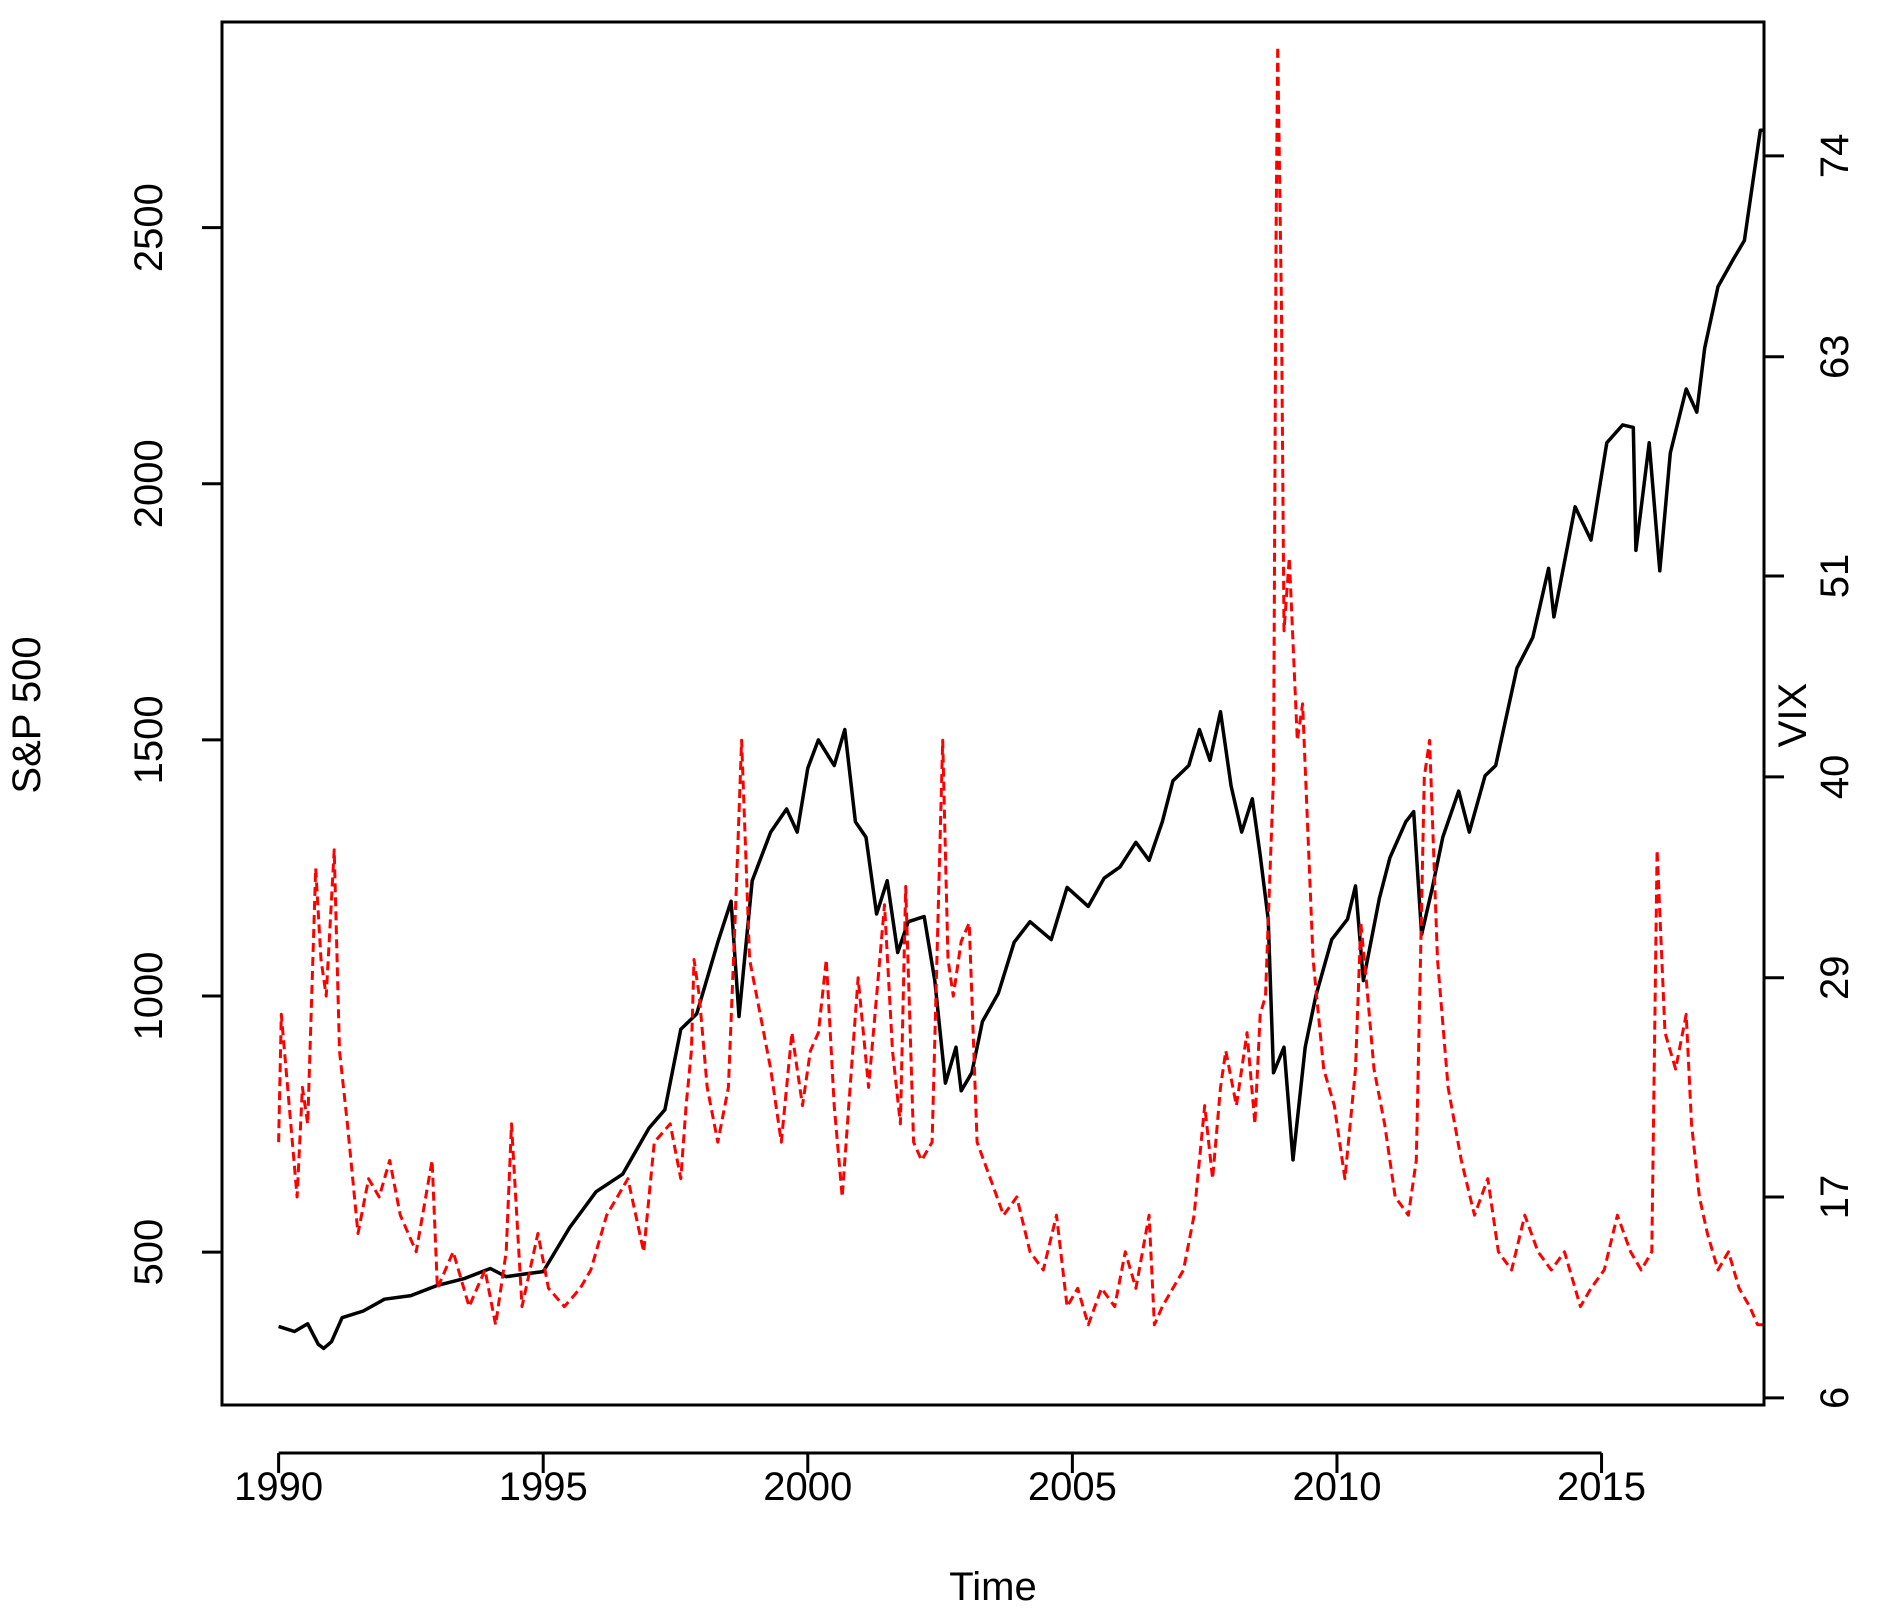 The width and height of the screenshot is (1878, 1621). I want to click on y-left-tick-label: 1500, so click(149, 739).